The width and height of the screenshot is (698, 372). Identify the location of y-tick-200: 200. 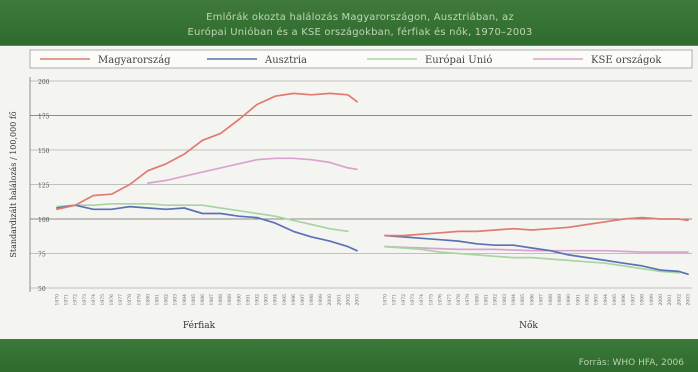
(44, 82).